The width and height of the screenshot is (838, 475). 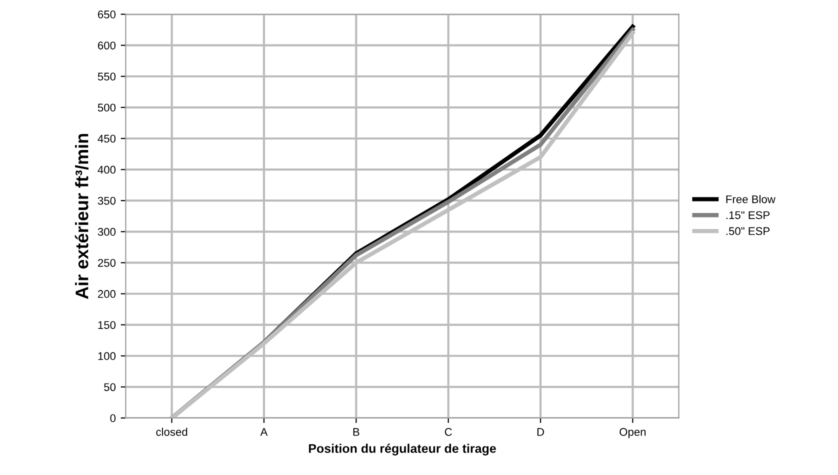 What do you see at coordinates (107, 232) in the screenshot?
I see `y-tick-label: 300` at bounding box center [107, 232].